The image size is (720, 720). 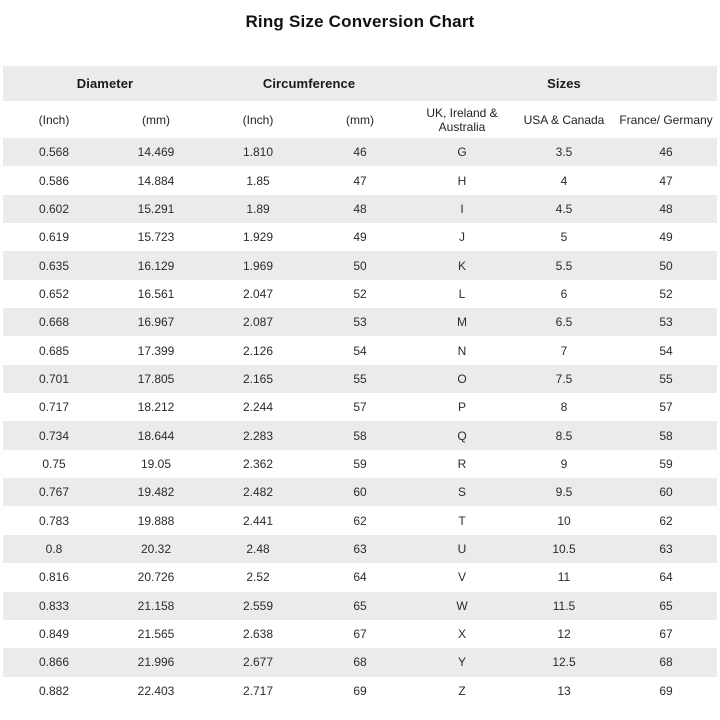 I want to click on table-row: 0.882 22.403 2.717 69 Z 13 69, so click(x=360, y=690).